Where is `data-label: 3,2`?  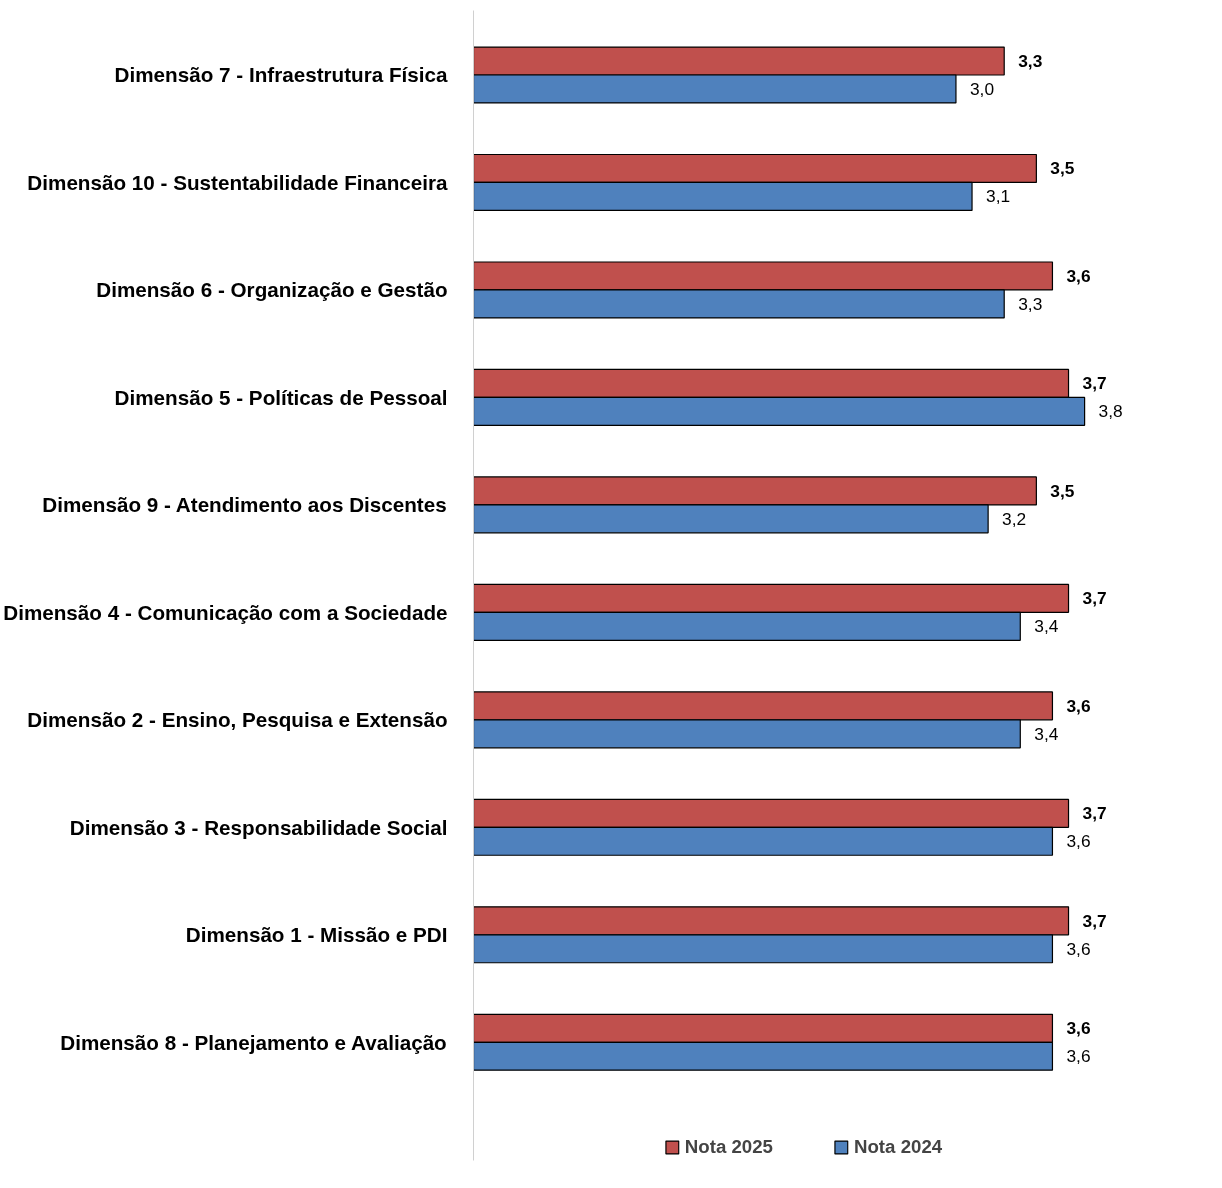 data-label: 3,2 is located at coordinates (1014, 518).